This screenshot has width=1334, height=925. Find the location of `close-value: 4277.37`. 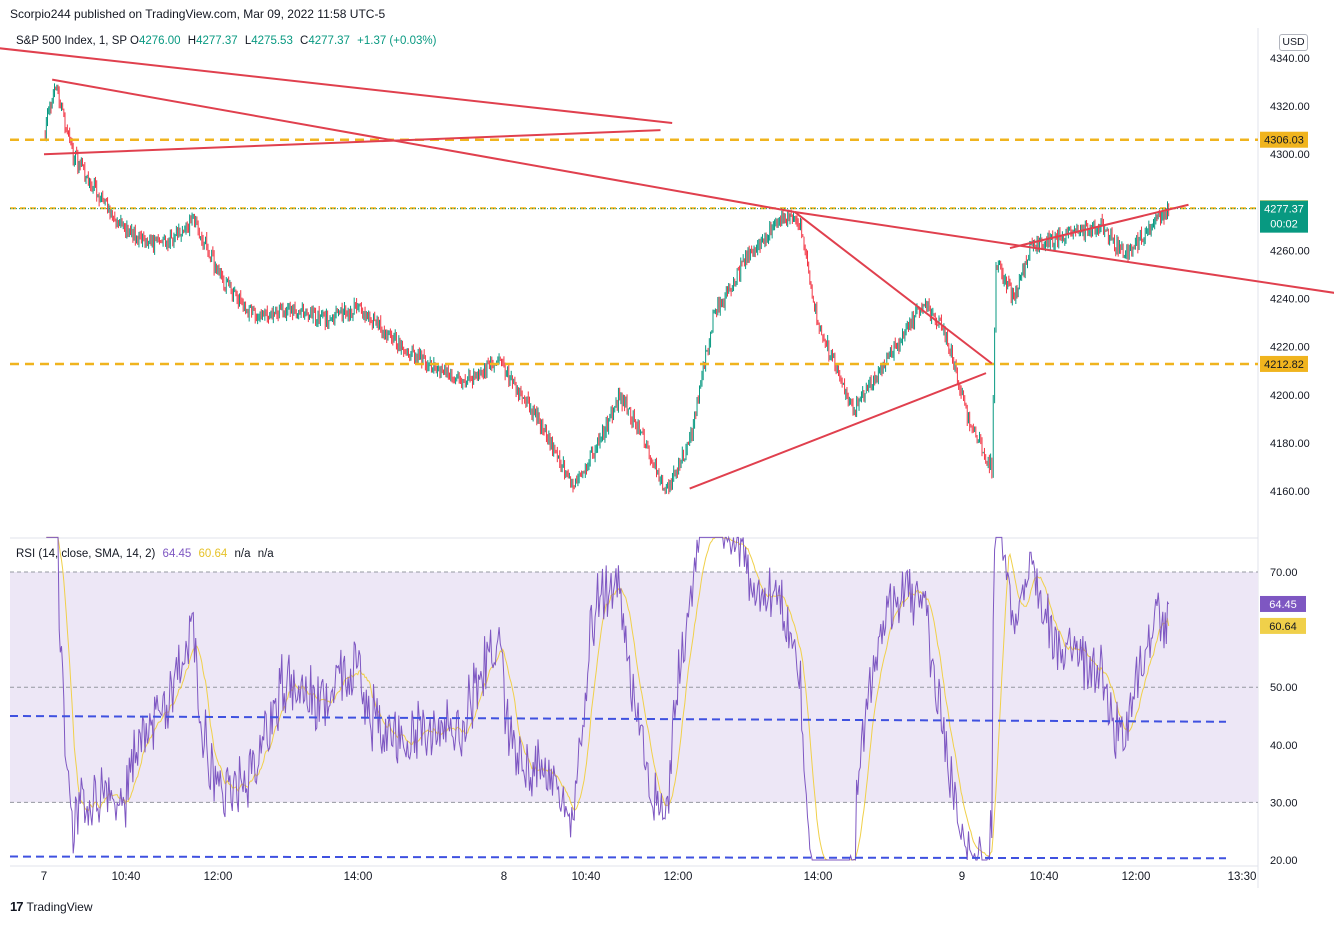

close-value: 4277.37 is located at coordinates (329, 41).